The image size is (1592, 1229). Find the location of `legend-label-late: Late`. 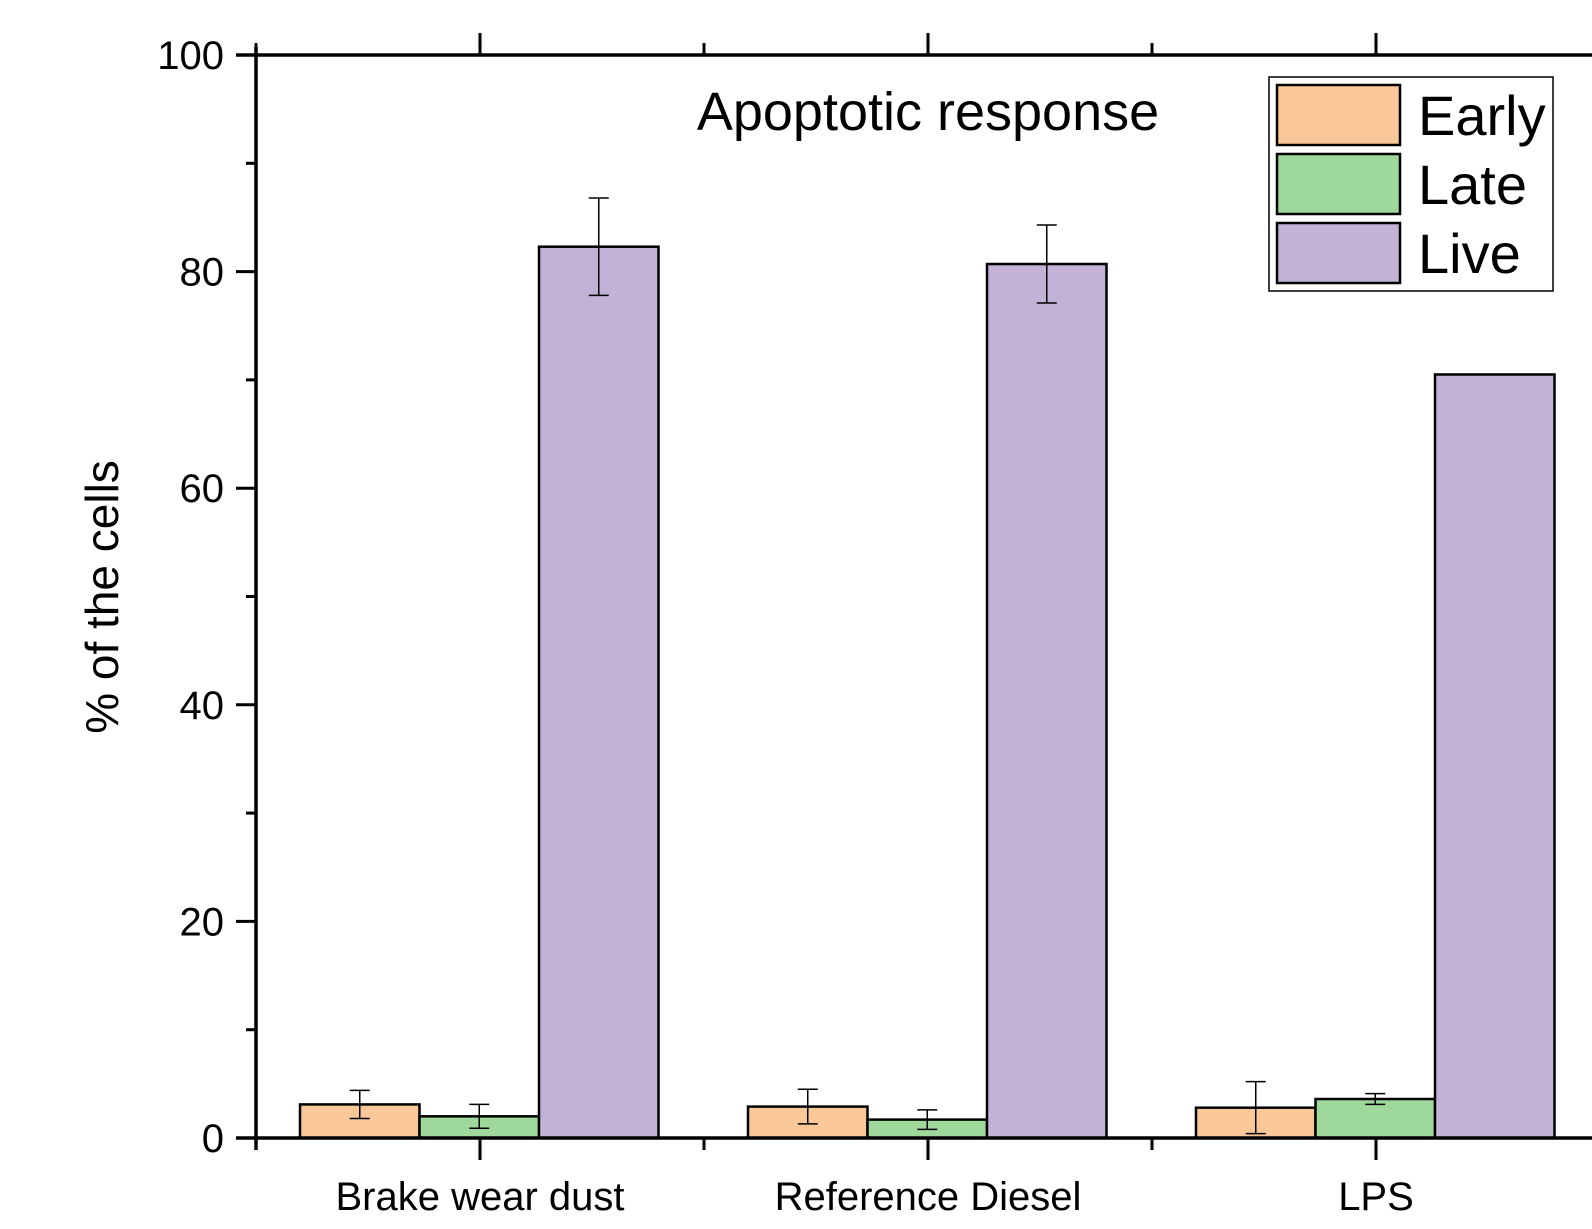

legend-label-late: Late is located at coordinates (1472, 184).